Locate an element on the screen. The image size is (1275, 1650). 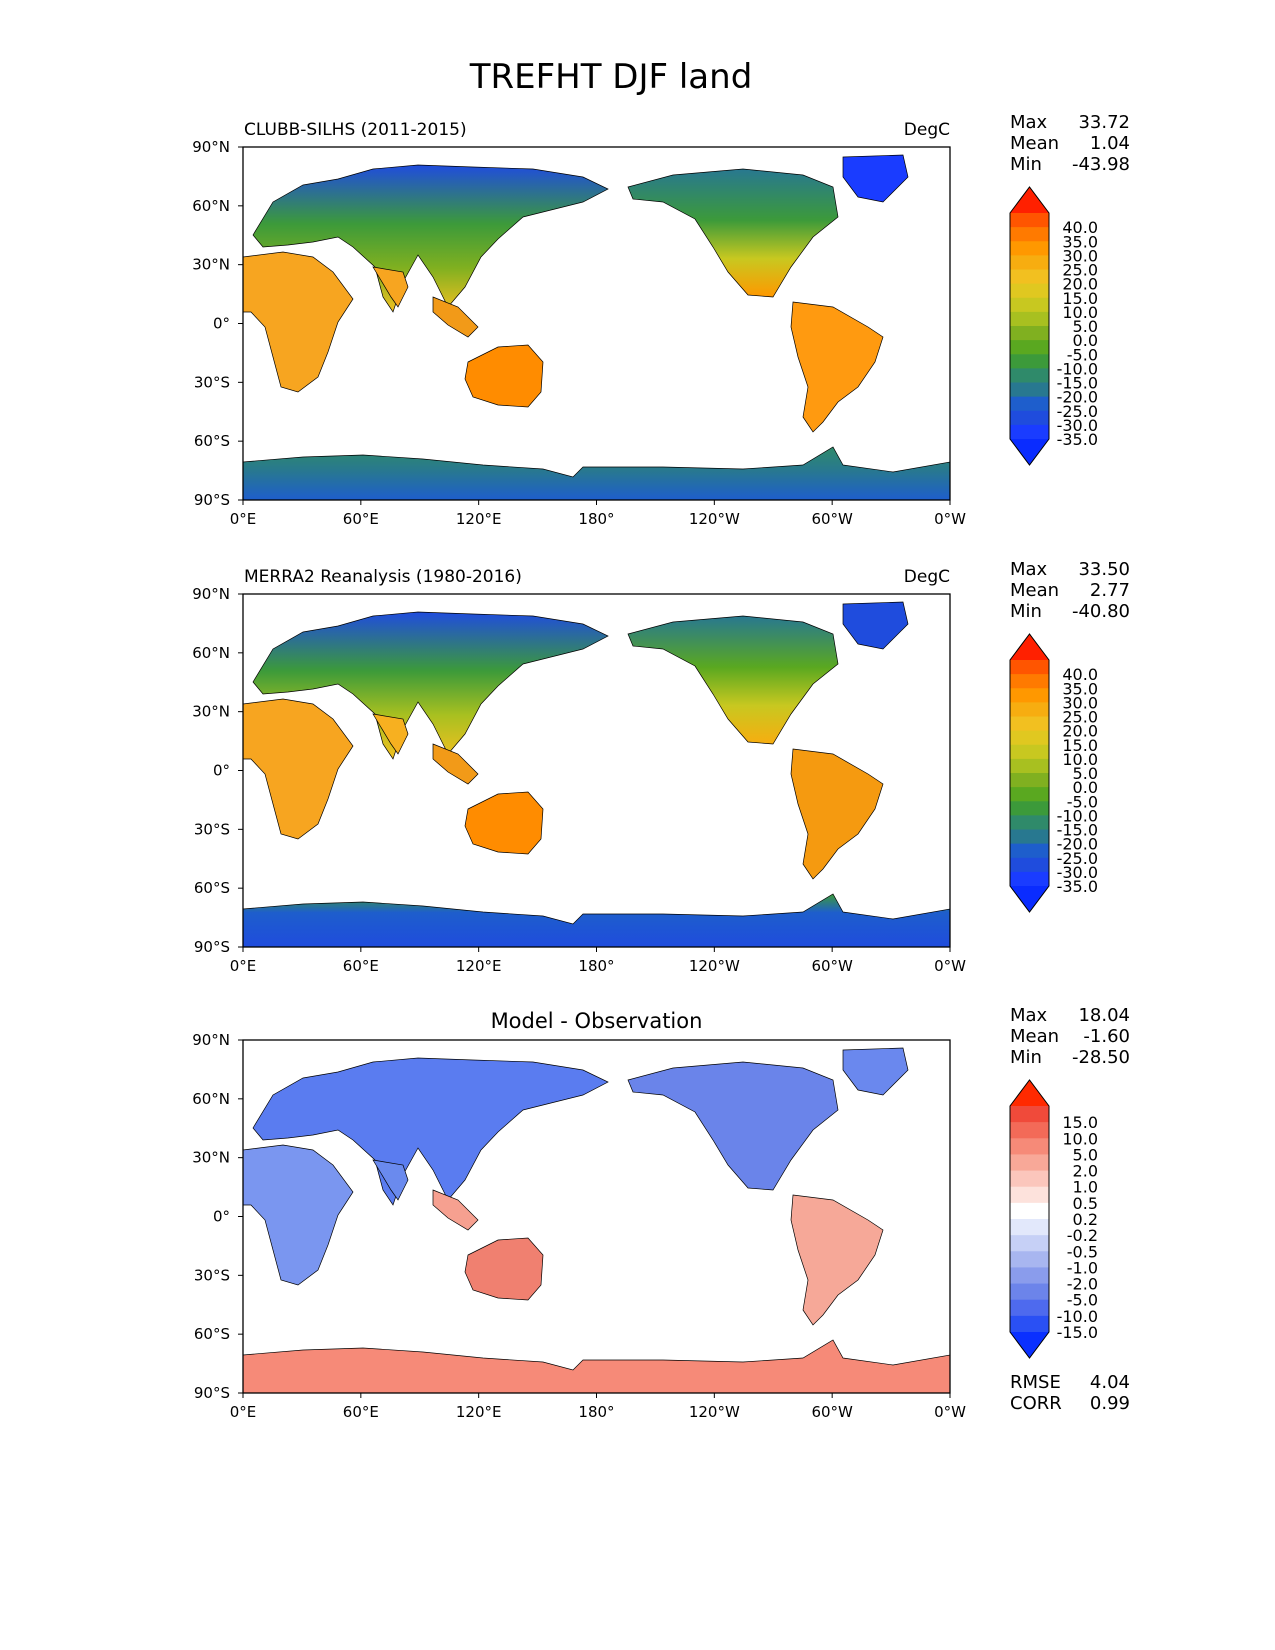
colorbar-label: 35.0 is located at coordinates (1080, 241).